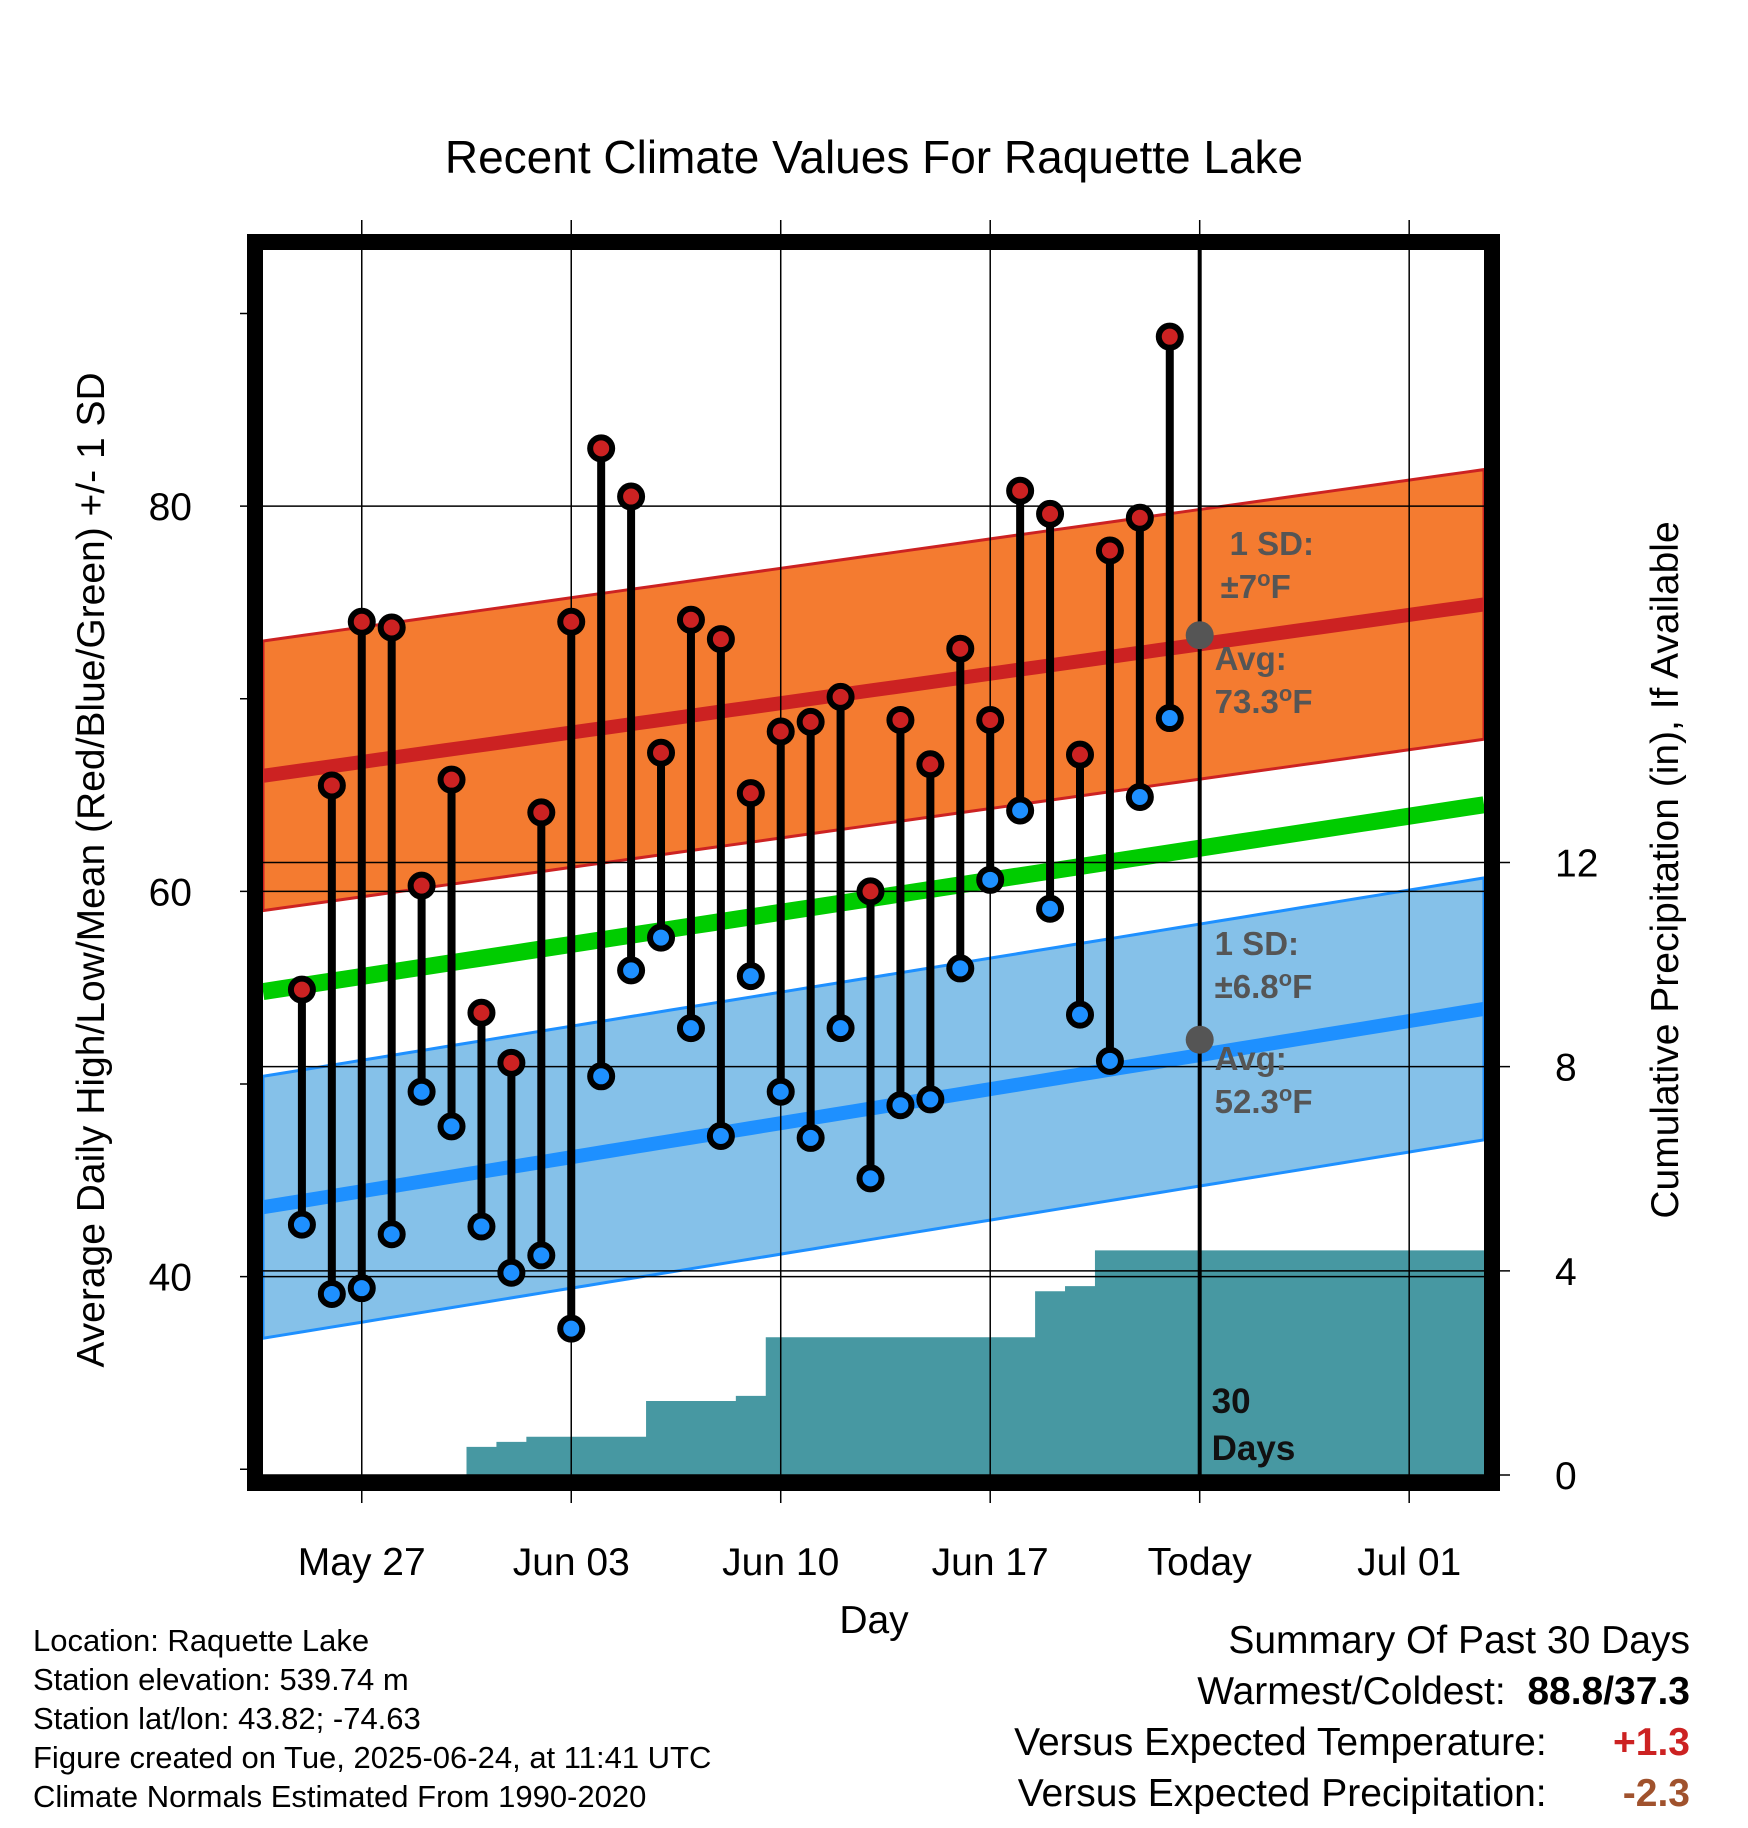  Describe the element at coordinates (873, 690) in the screenshot. I see `normal-high-line` at that location.